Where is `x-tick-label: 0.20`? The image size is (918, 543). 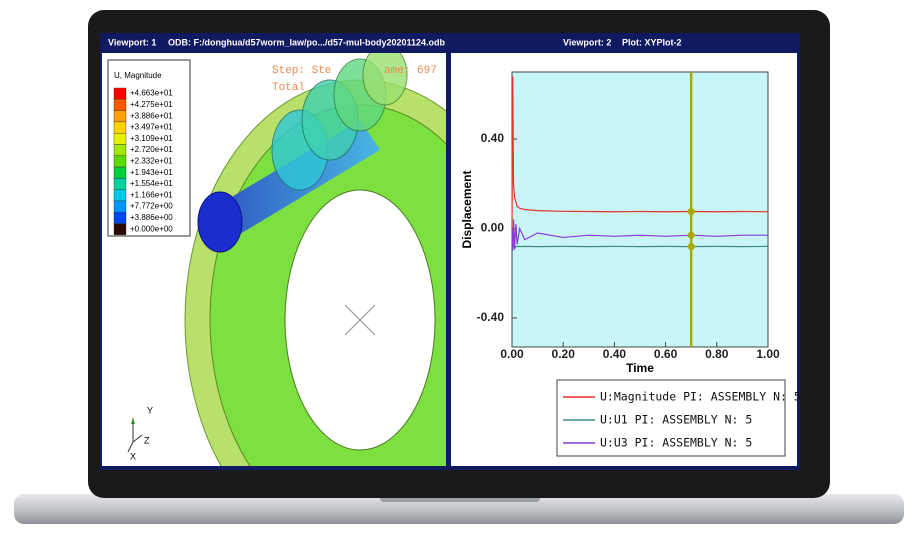
x-tick-label: 0.20 is located at coordinates (564, 354).